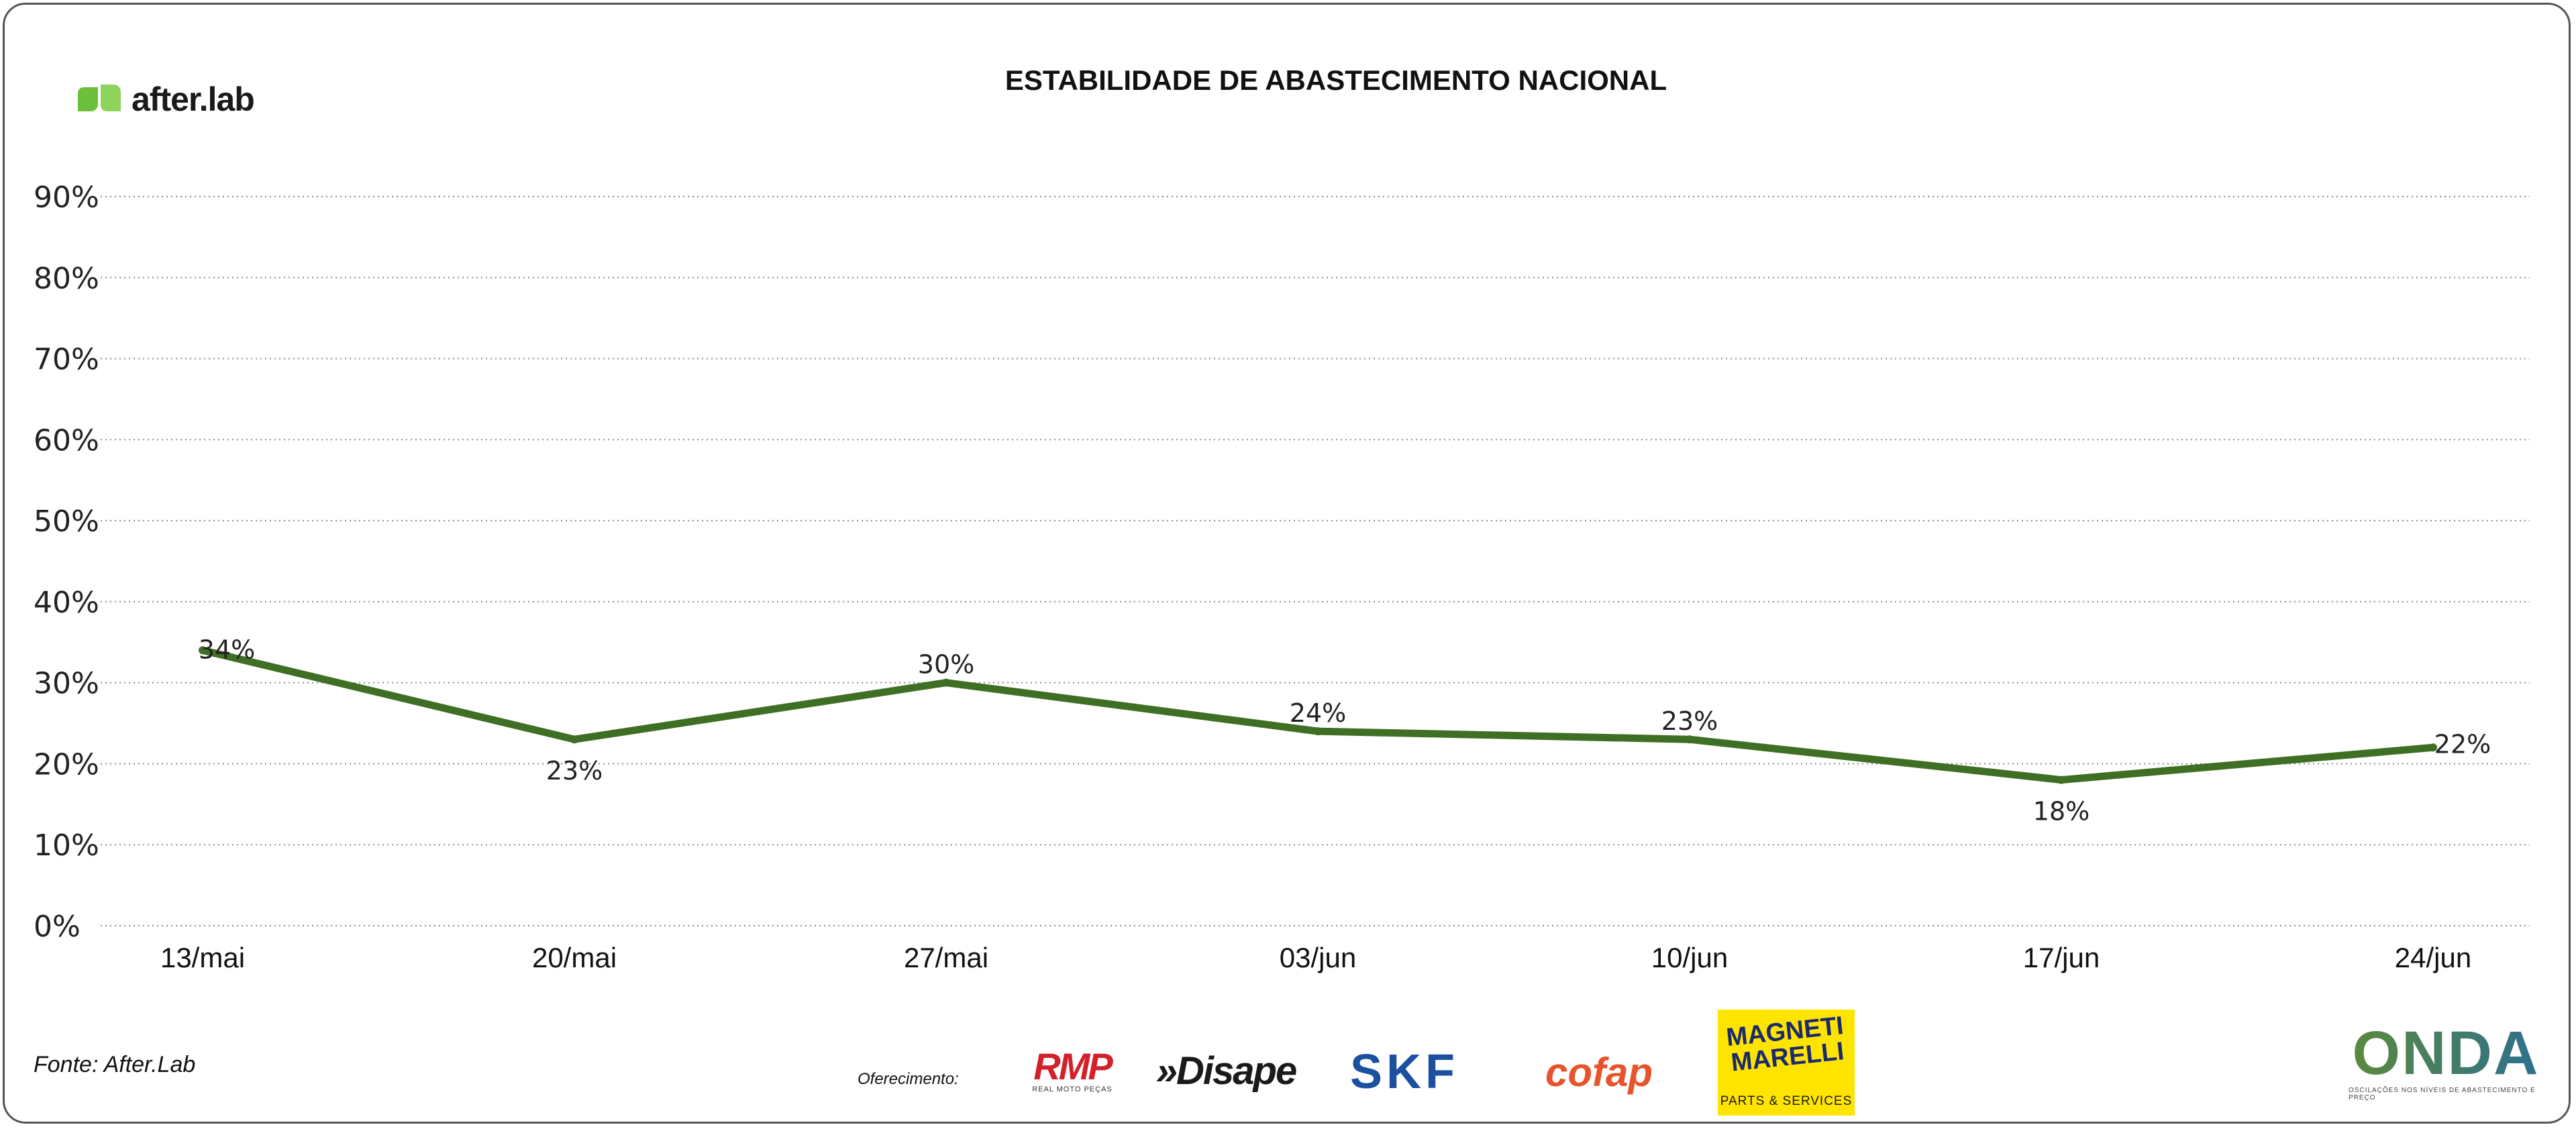  Describe the element at coordinates (1226, 1071) in the screenshot. I see `disape-logo: »Disape` at that location.